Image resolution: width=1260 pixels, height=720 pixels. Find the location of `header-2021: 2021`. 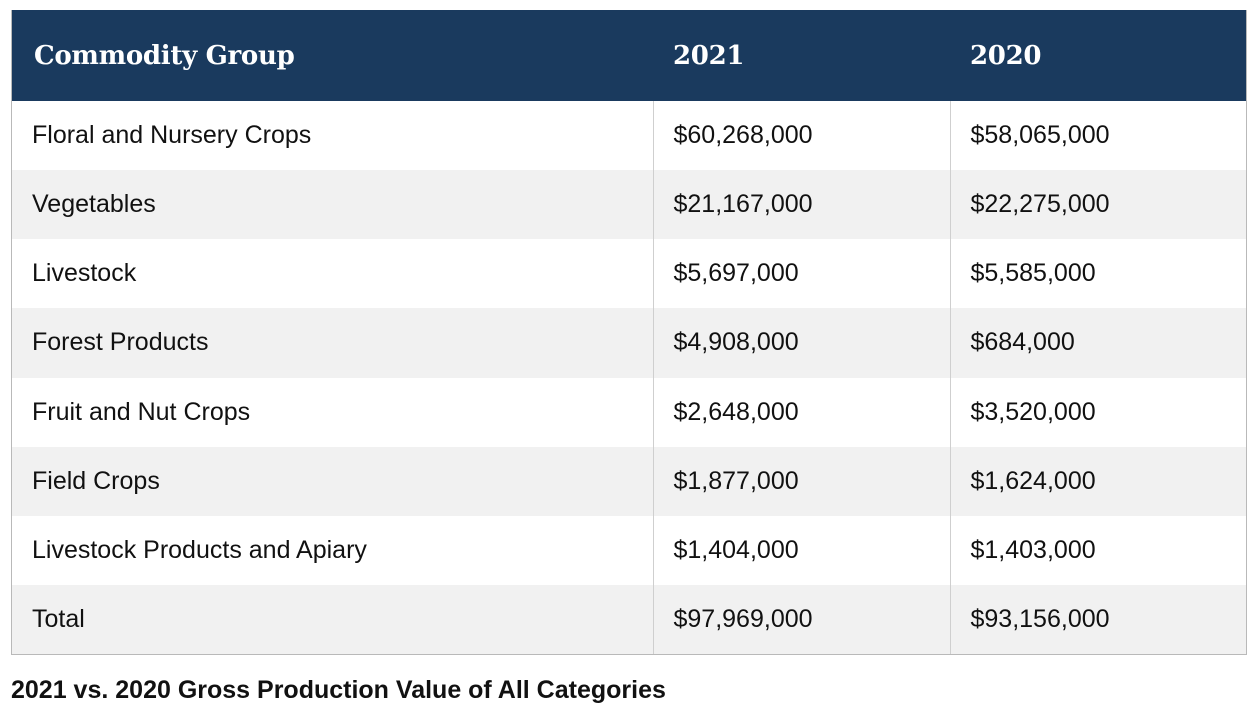

header-2021: 2021 is located at coordinates (709, 55).